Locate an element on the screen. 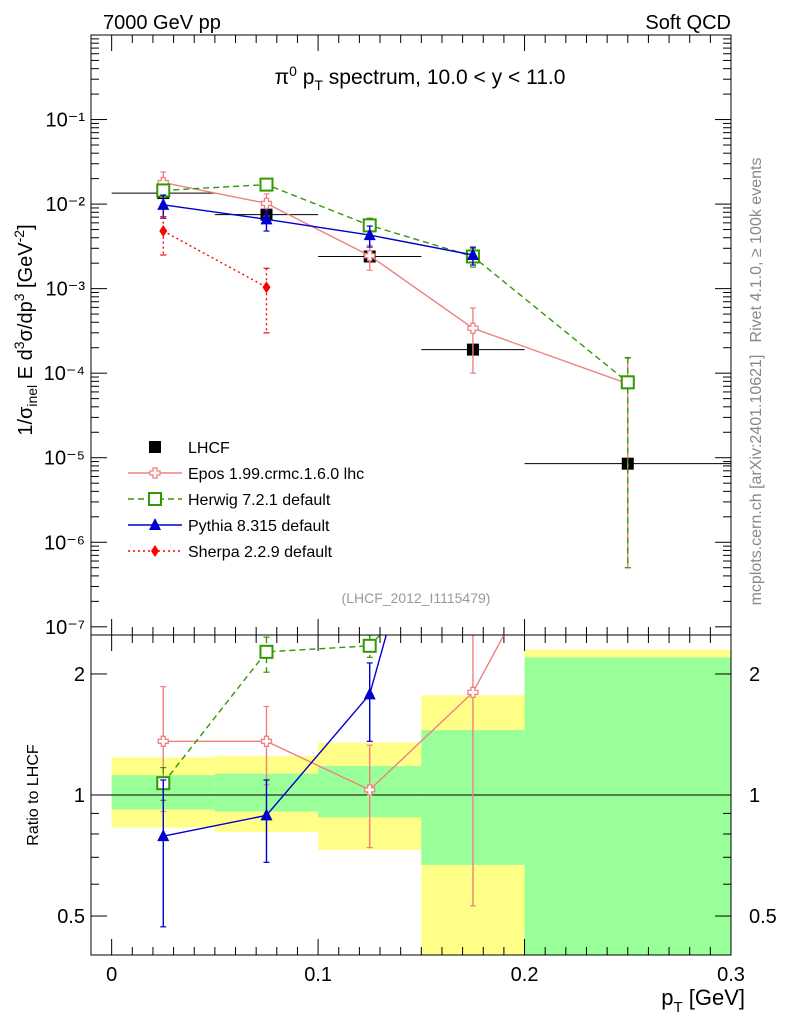 The height and width of the screenshot is (1024, 786). xtick-label: 0.1 is located at coordinates (318, 975).